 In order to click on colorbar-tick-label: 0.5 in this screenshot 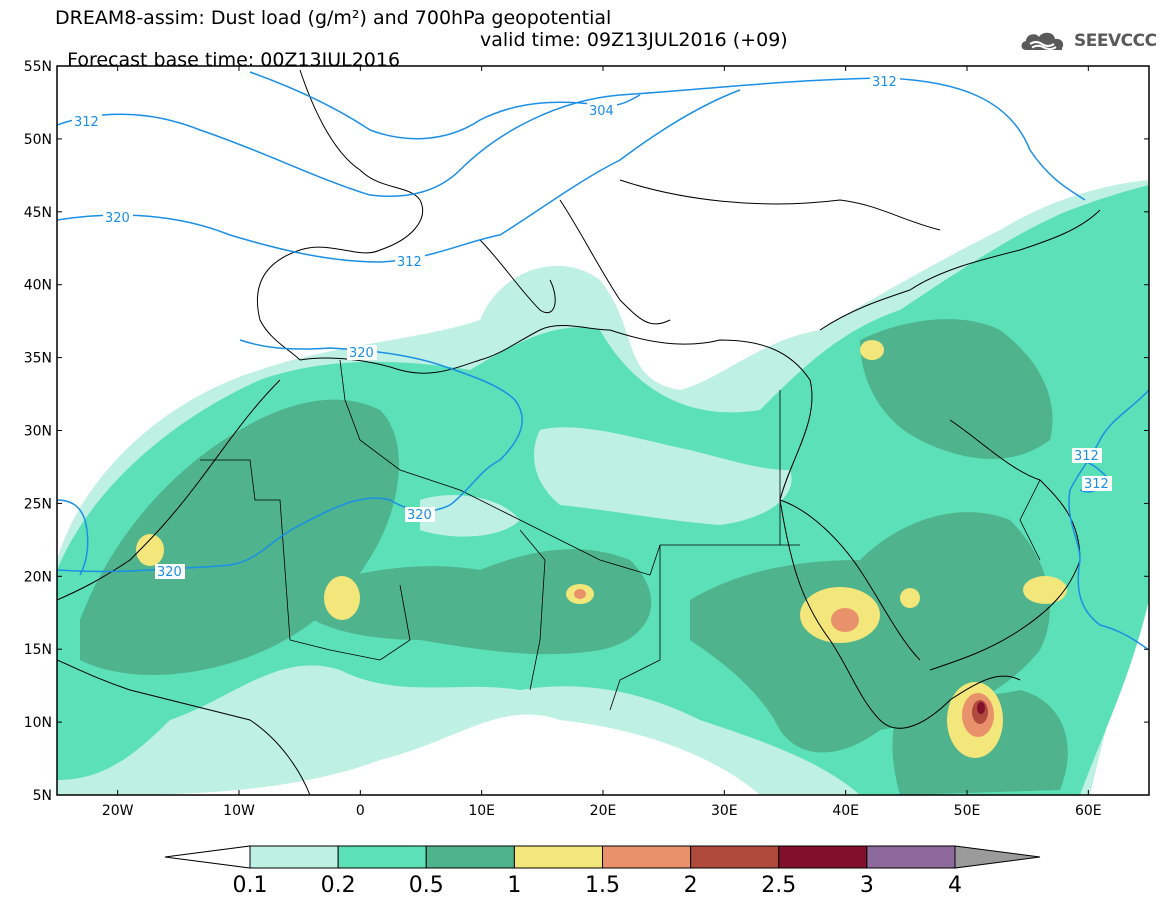, I will do `click(426, 885)`.